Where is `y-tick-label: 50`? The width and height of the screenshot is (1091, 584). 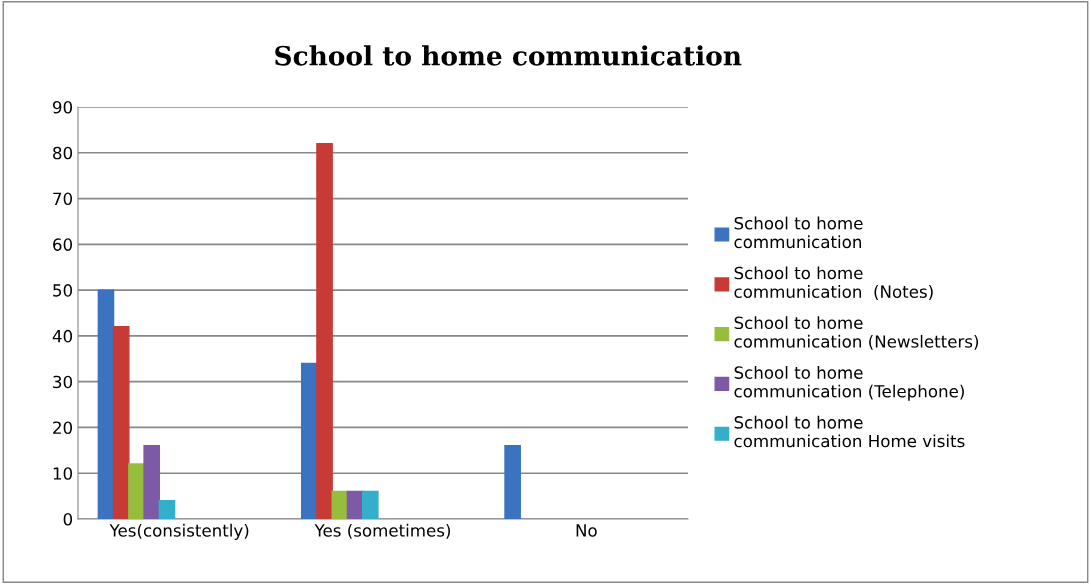
y-tick-label: 50 is located at coordinates (63, 290).